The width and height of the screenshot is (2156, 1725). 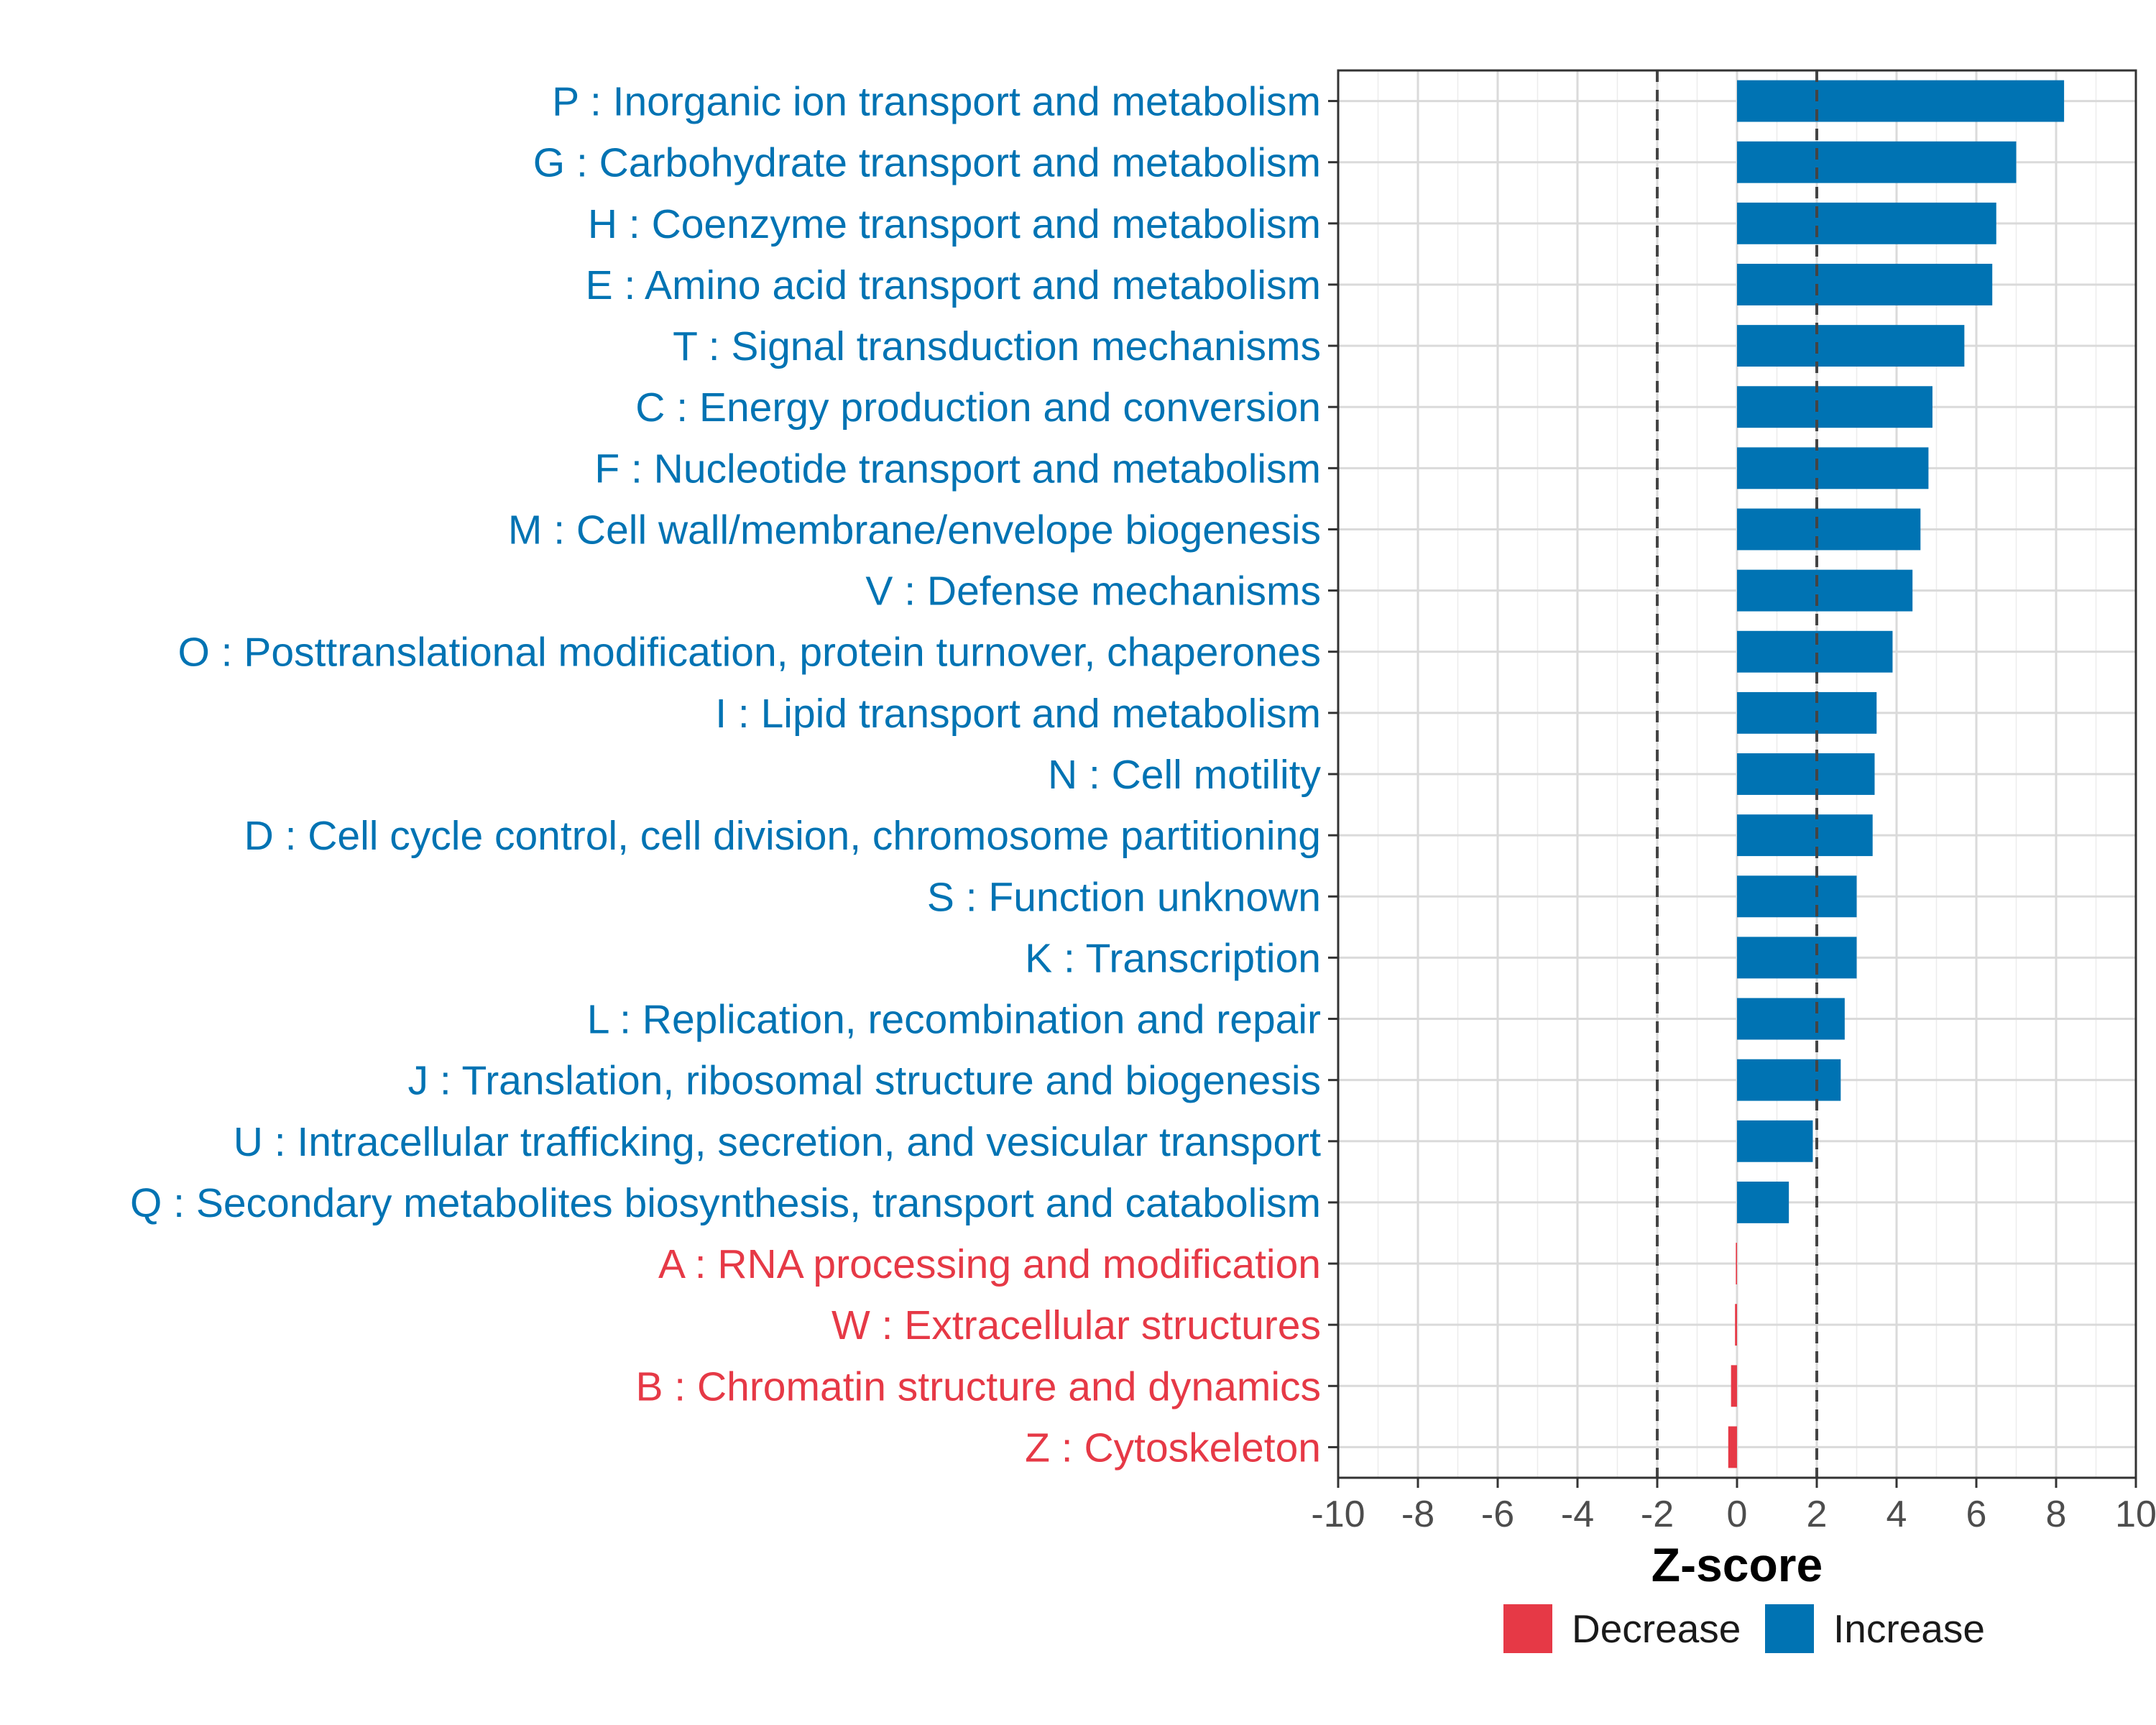 What do you see at coordinates (1338, 1514) in the screenshot?
I see `x-tick-label: -10` at bounding box center [1338, 1514].